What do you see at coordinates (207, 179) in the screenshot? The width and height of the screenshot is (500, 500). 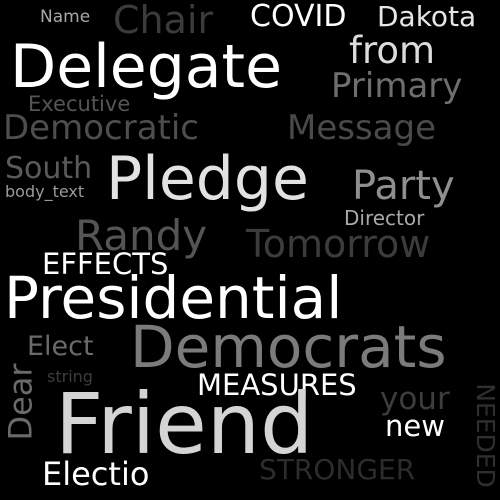 I see `word-pledge: Pledge` at bounding box center [207, 179].